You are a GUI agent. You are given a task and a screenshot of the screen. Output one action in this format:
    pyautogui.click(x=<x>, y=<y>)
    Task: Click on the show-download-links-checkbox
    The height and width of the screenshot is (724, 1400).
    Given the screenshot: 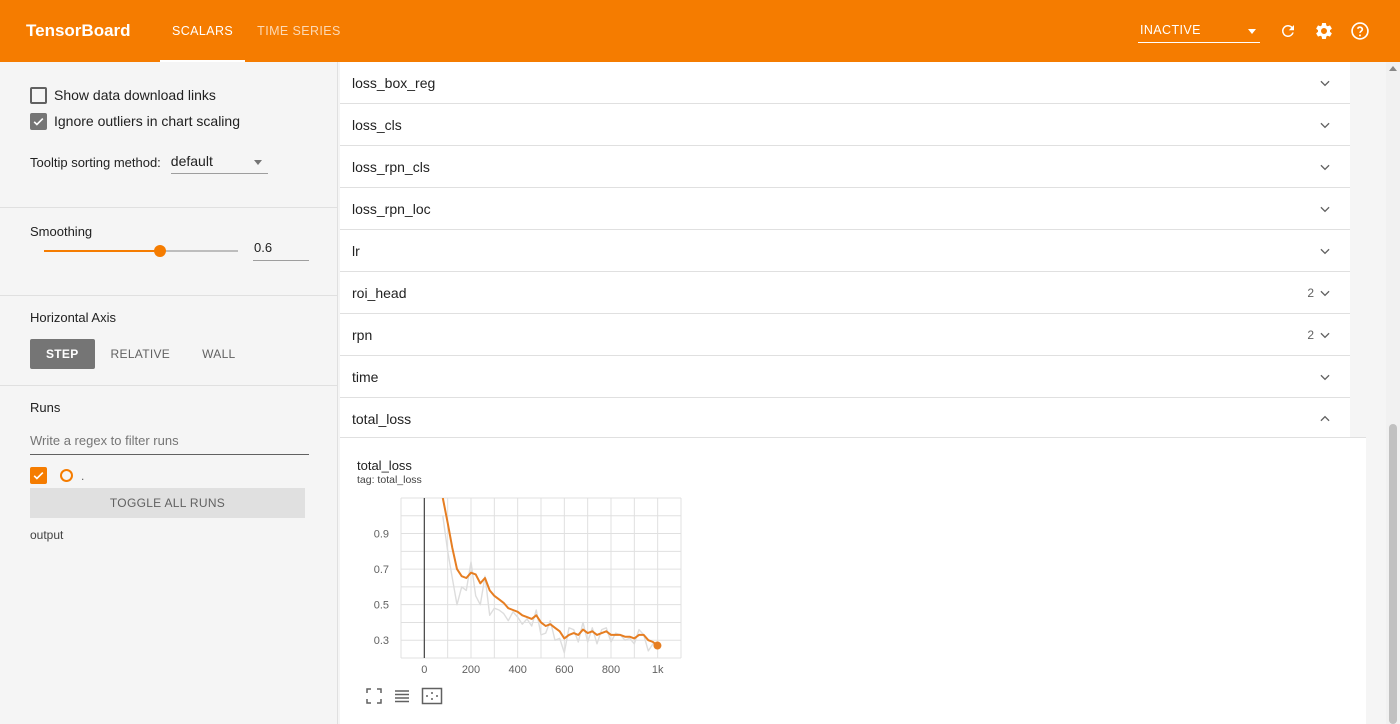 What is the action you would take?
    pyautogui.click(x=38, y=95)
    